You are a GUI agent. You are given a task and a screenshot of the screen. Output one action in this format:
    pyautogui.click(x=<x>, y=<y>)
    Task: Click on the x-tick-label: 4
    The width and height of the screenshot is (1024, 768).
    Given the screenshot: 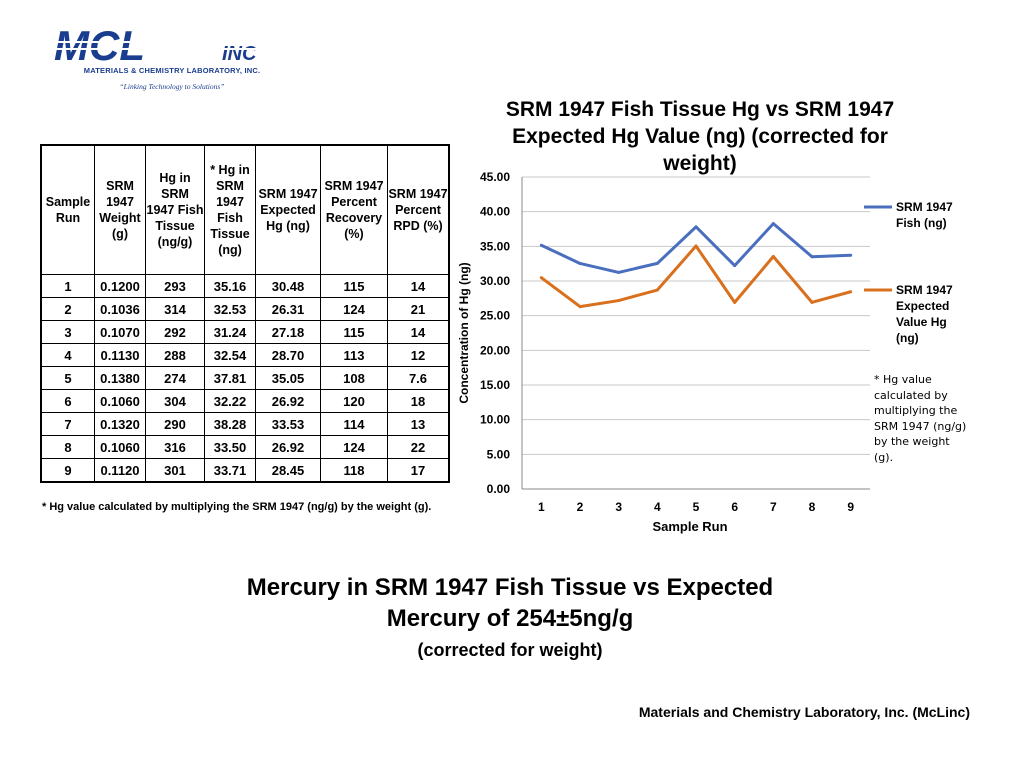 What is the action you would take?
    pyautogui.click(x=657, y=507)
    